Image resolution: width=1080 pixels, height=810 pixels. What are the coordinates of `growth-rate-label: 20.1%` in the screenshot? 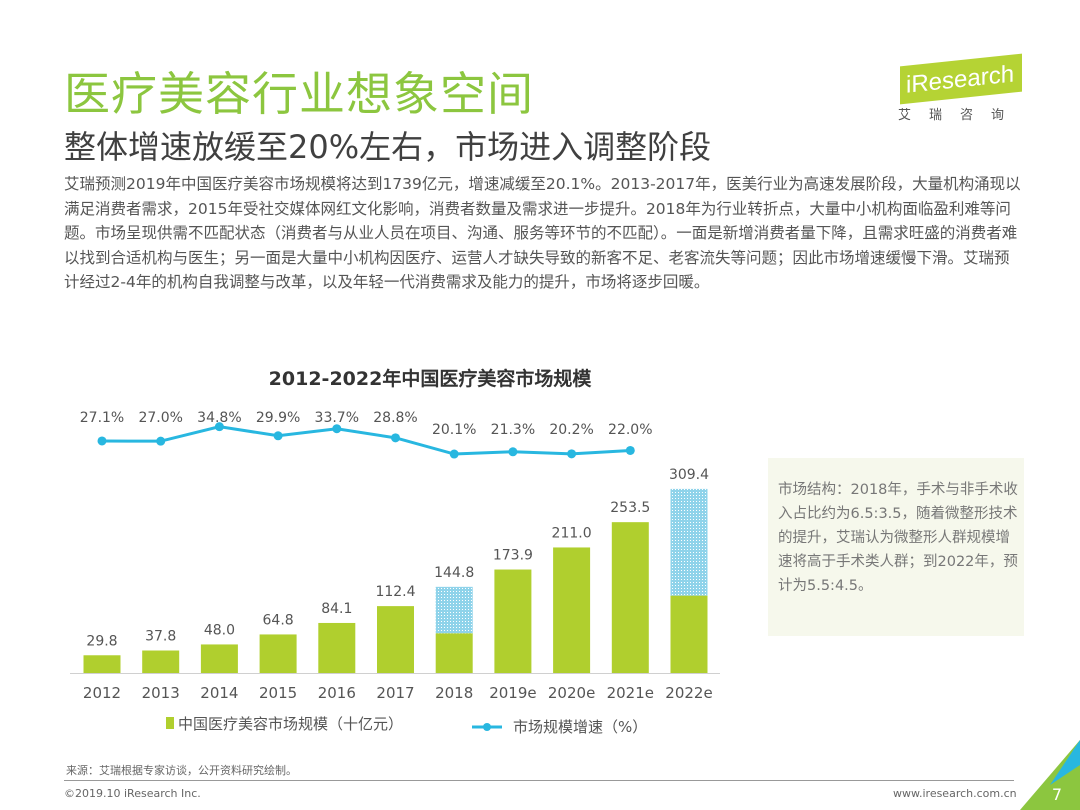 It's located at (454, 430).